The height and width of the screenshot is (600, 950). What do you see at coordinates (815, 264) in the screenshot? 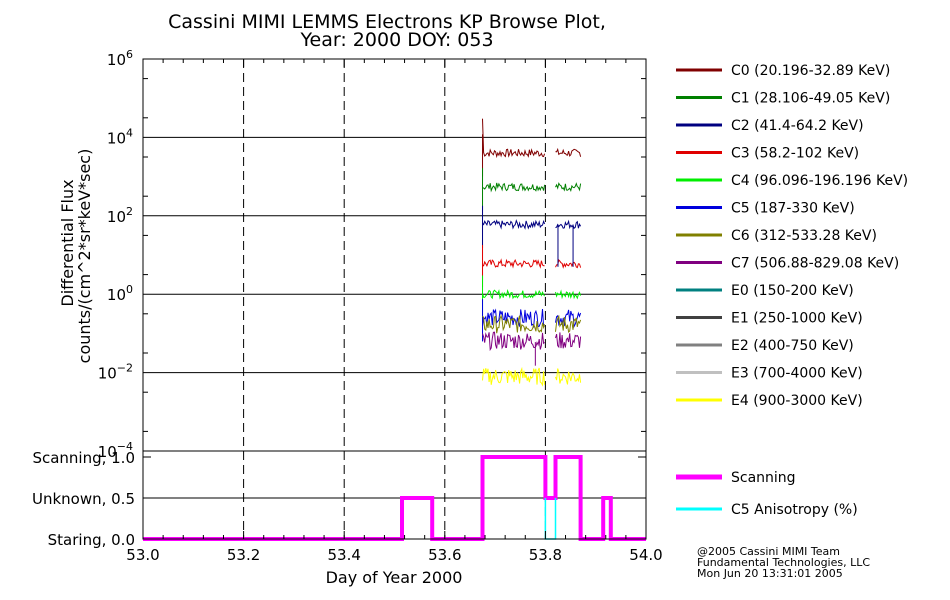
I see `legend-label: C7 (506.88-829.08 KeV)` at bounding box center [815, 264].